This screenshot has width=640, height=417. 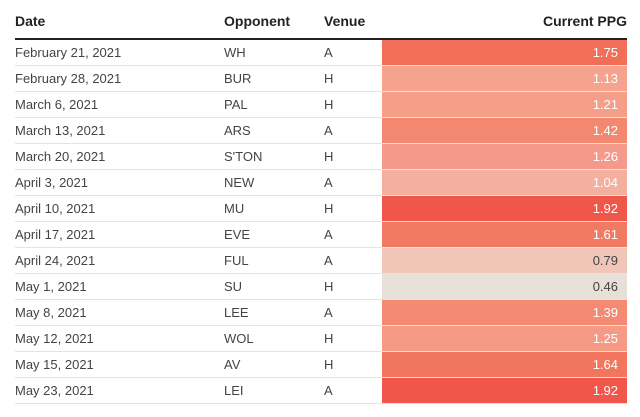 I want to click on opponent-cell: WOL, so click(x=239, y=338).